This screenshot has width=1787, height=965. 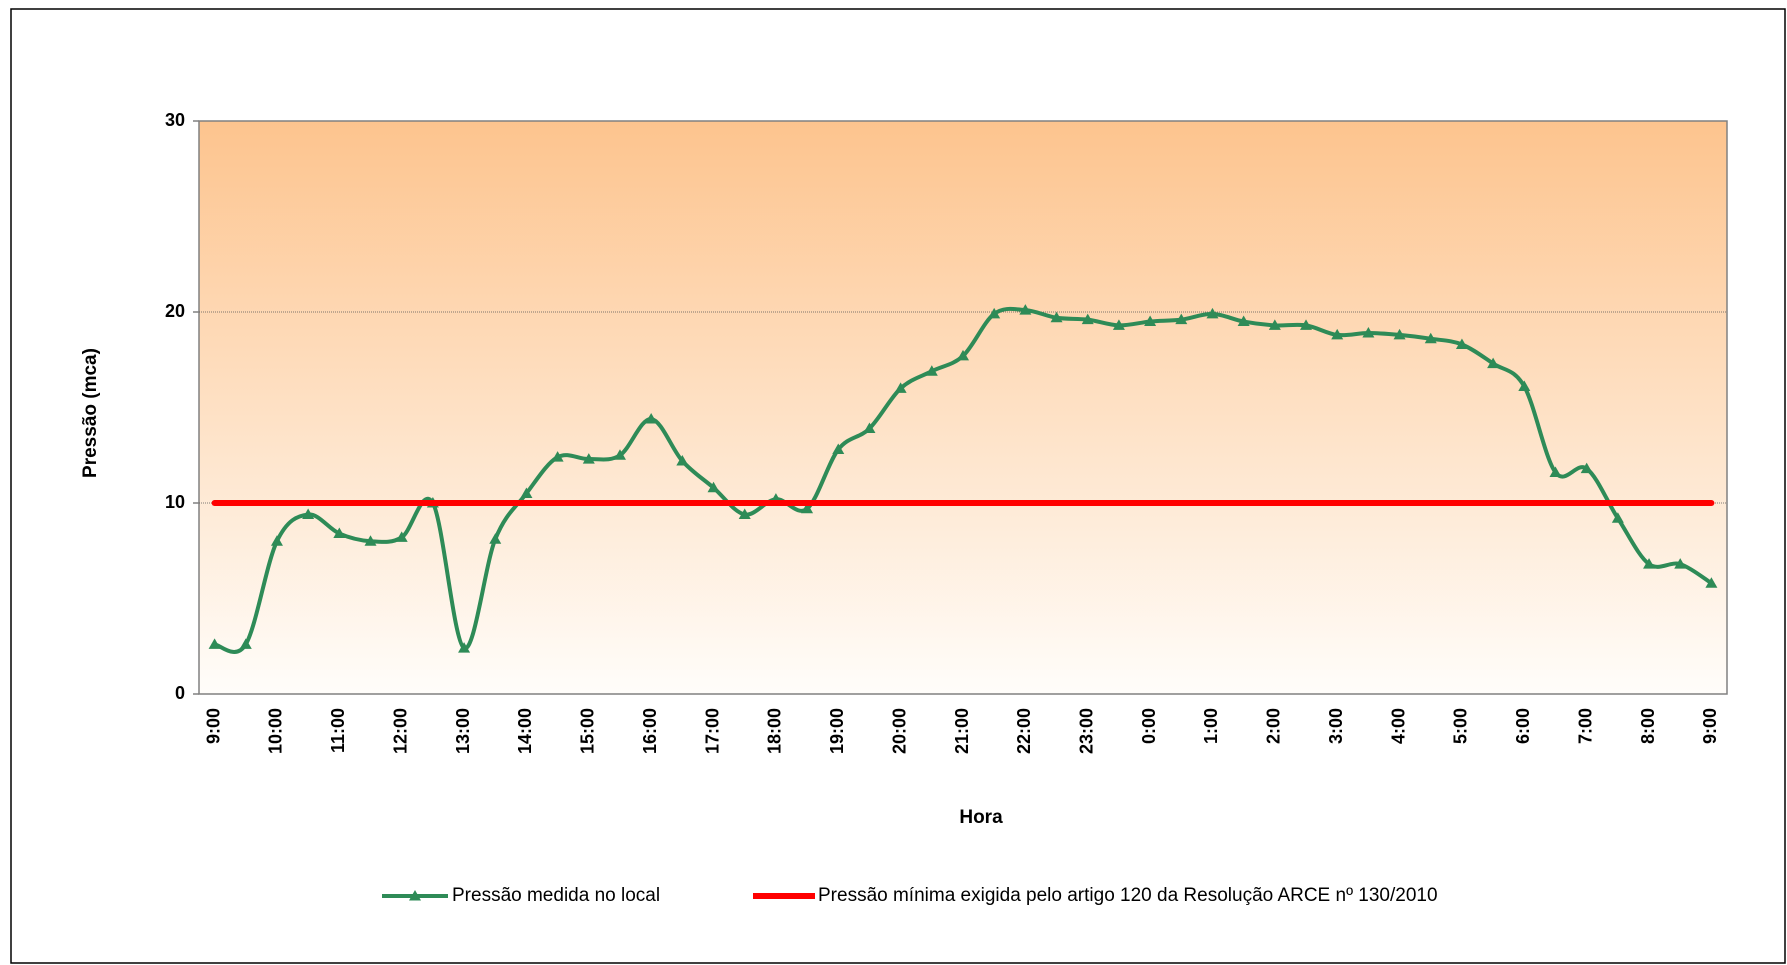 I want to click on x-tick-label: 13:00, so click(x=463, y=731).